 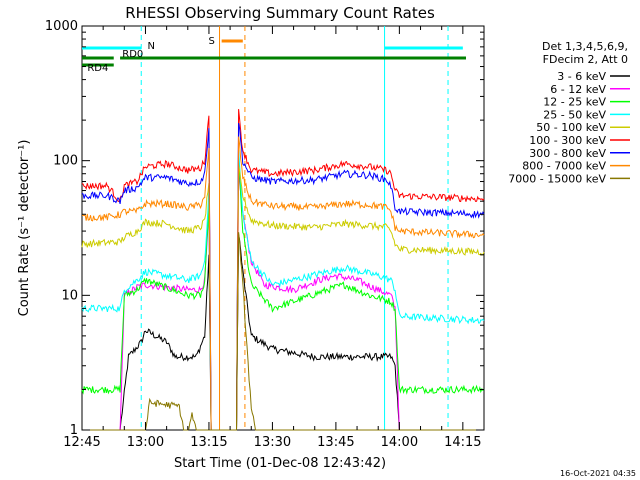 What do you see at coordinates (280, 463) in the screenshot?
I see `x-axis-label: Start Time (01-Dec-08 12:43:42)` at bounding box center [280, 463].